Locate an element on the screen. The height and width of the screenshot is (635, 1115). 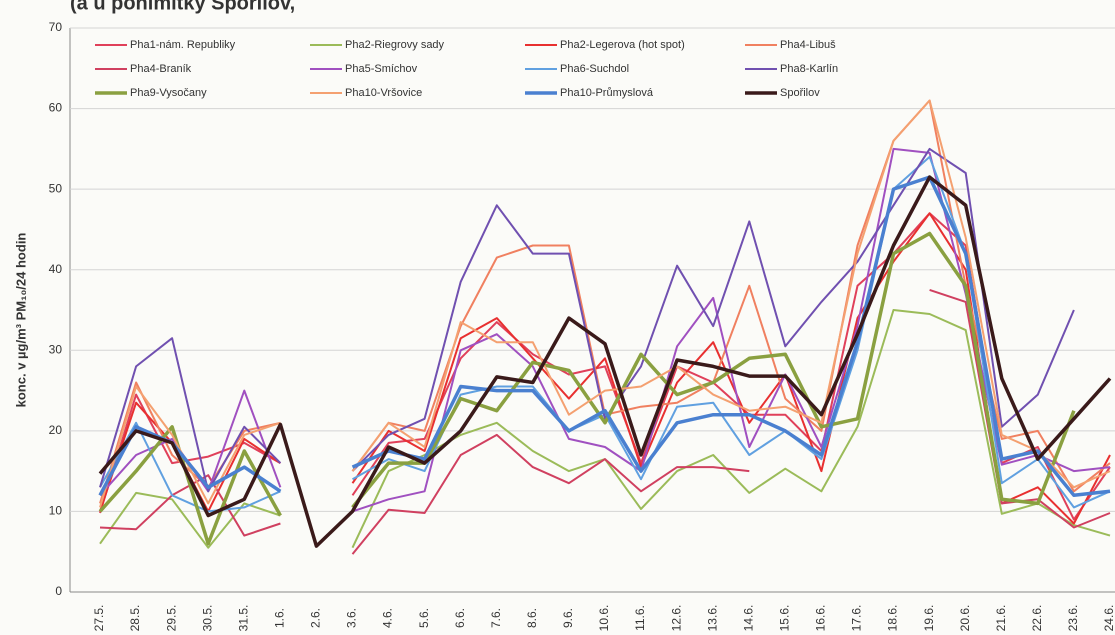
y-tick-label: 70 is located at coordinates (56, 27).